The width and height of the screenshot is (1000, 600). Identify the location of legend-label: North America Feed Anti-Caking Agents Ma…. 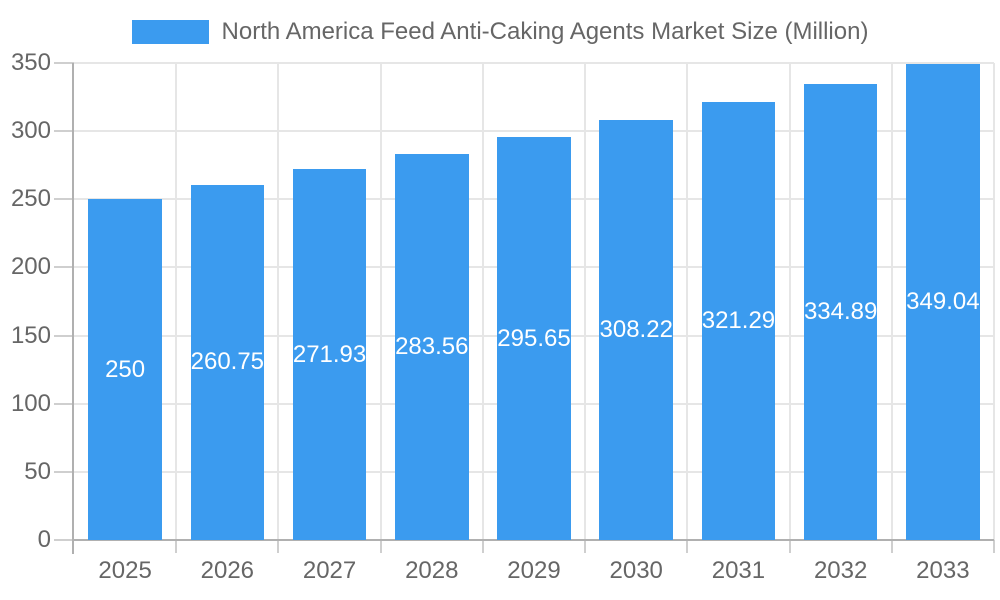
(545, 31).